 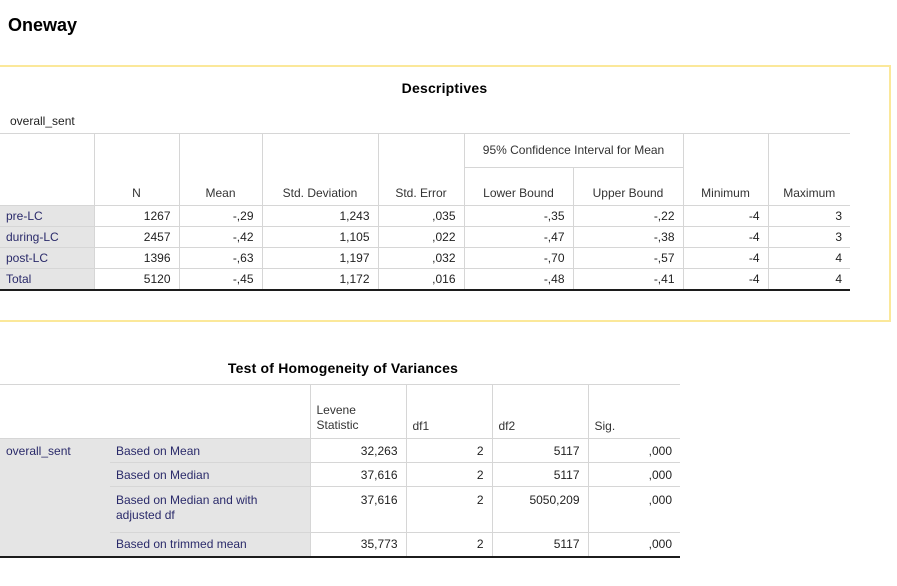 I want to click on row-label: during-LC, so click(x=47, y=237).